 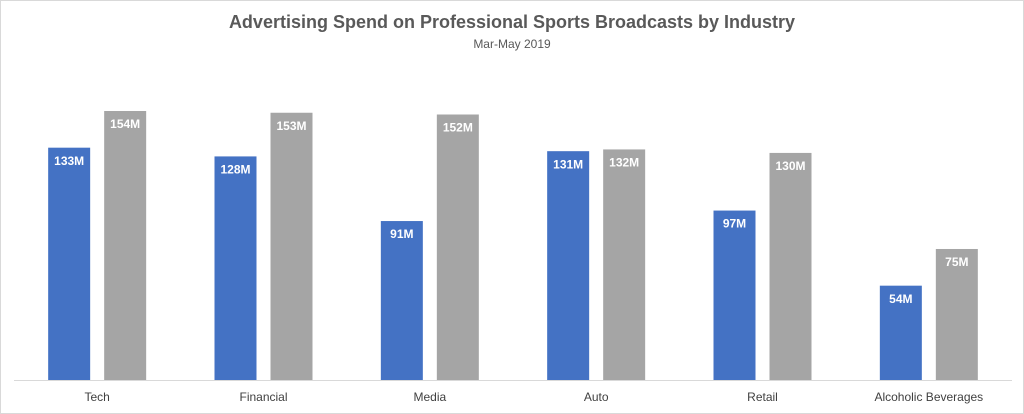 What do you see at coordinates (401, 234) in the screenshot?
I see `value-label: 91M` at bounding box center [401, 234].